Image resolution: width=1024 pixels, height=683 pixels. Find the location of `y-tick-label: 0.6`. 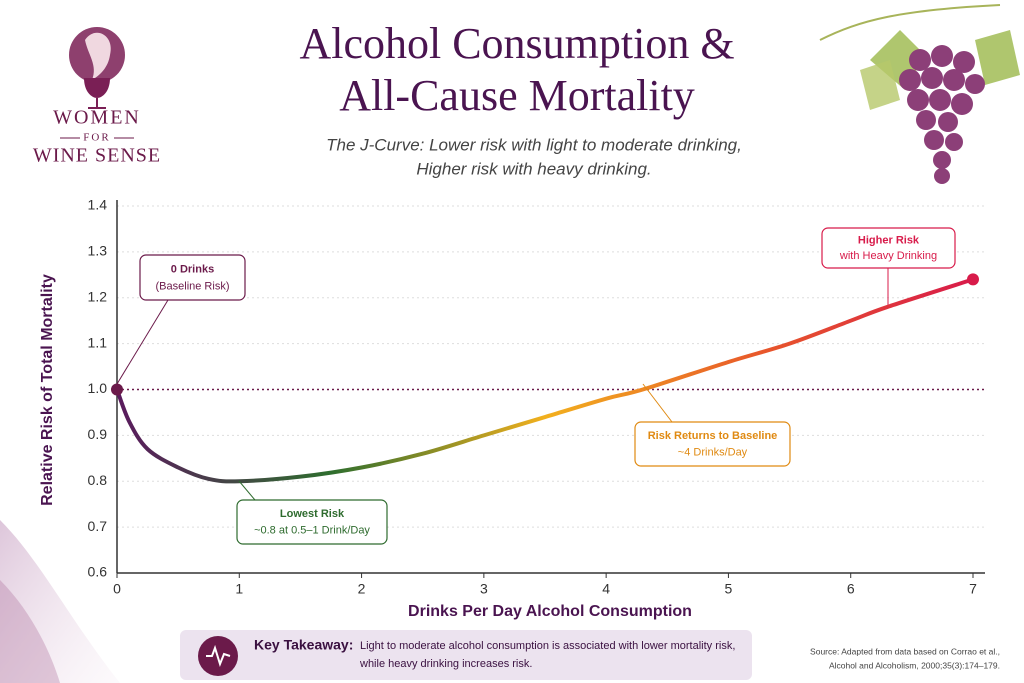

y-tick-label: 0.6 is located at coordinates (98, 572).